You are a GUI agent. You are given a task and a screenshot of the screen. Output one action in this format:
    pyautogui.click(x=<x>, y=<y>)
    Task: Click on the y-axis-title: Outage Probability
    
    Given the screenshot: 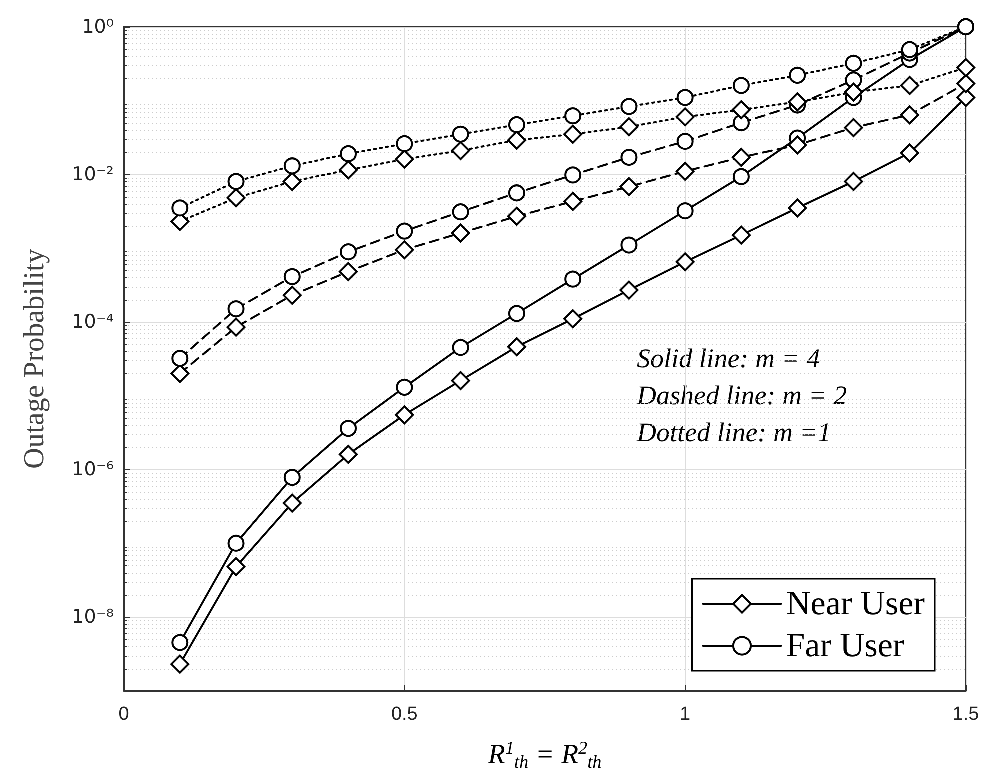 What is the action you would take?
    pyautogui.click(x=34, y=358)
    